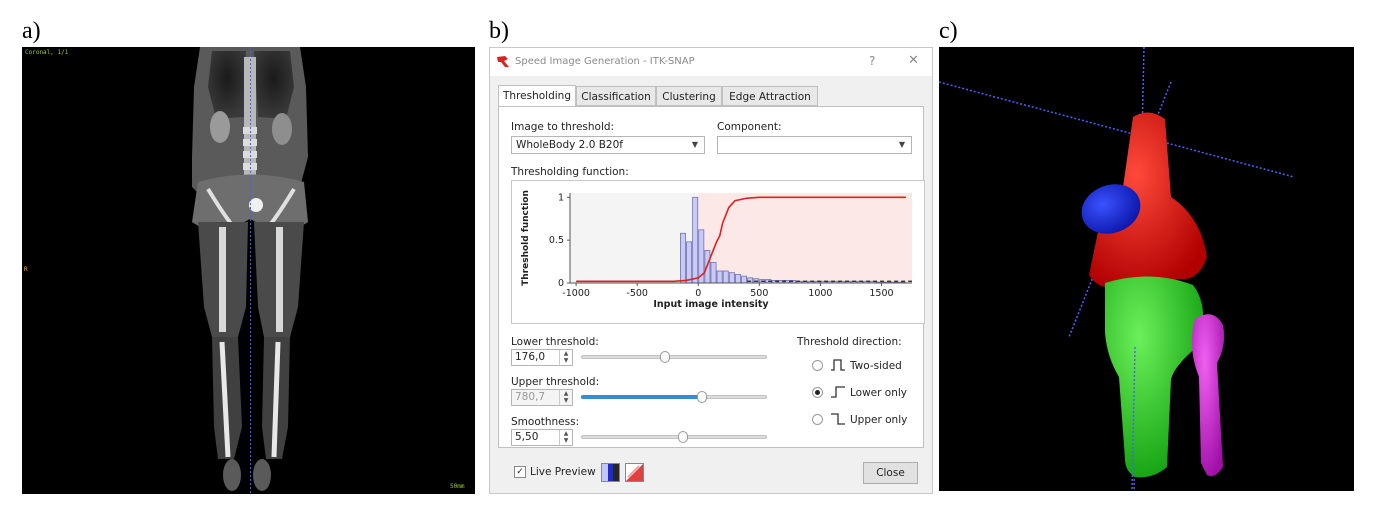  I want to click on upper-threshold-input: 780,7 ▲ ▼, so click(542, 397).